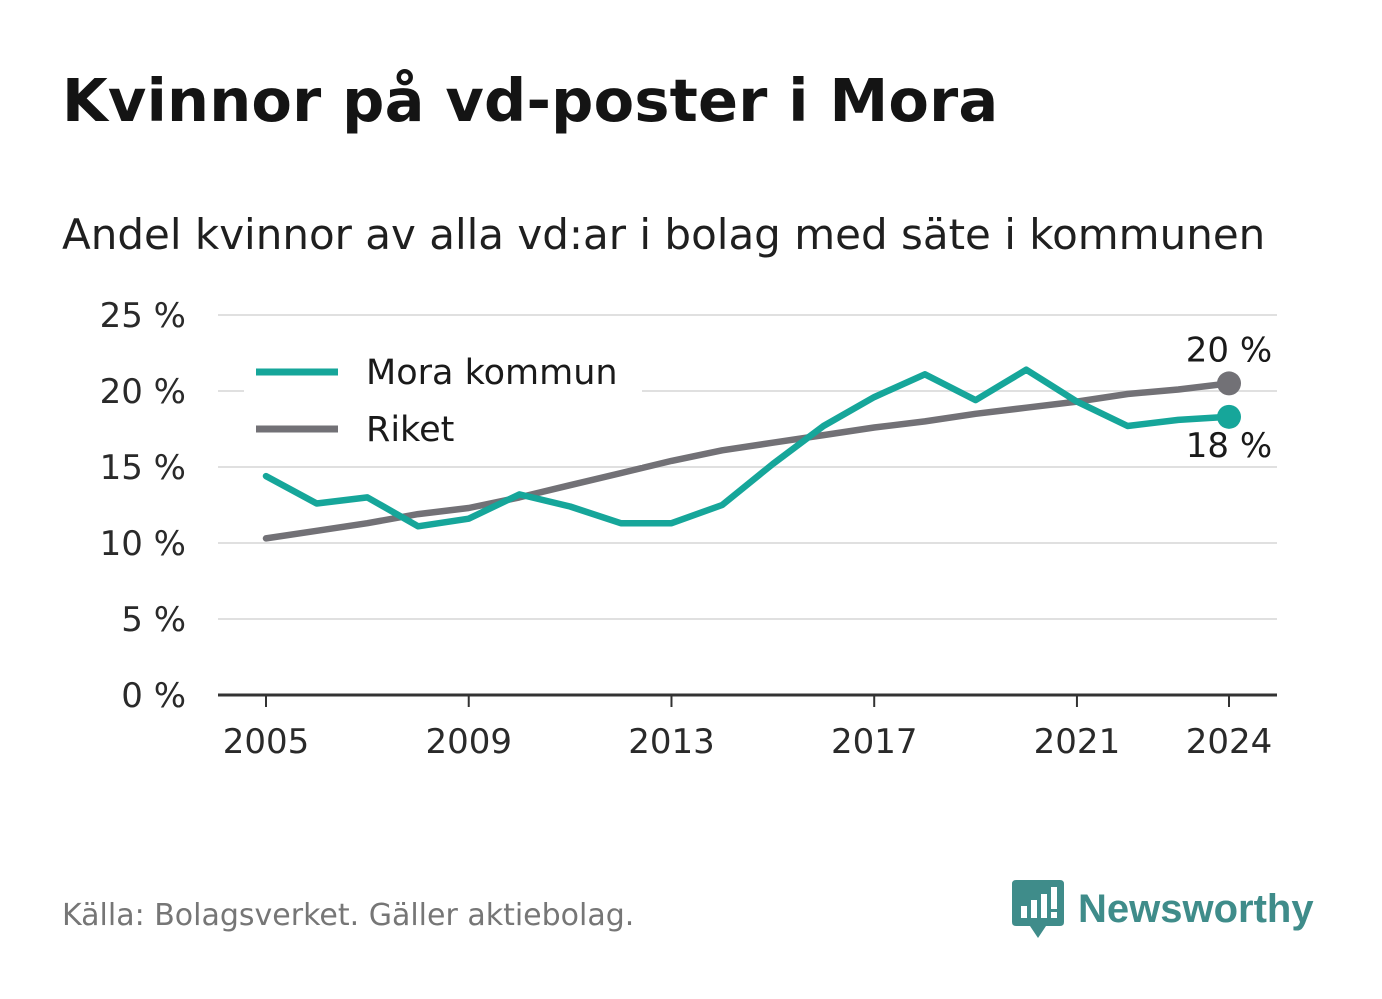 The image size is (1382, 999). Describe the element at coordinates (1077, 742) in the screenshot. I see `x-tick-label: 2021` at that location.